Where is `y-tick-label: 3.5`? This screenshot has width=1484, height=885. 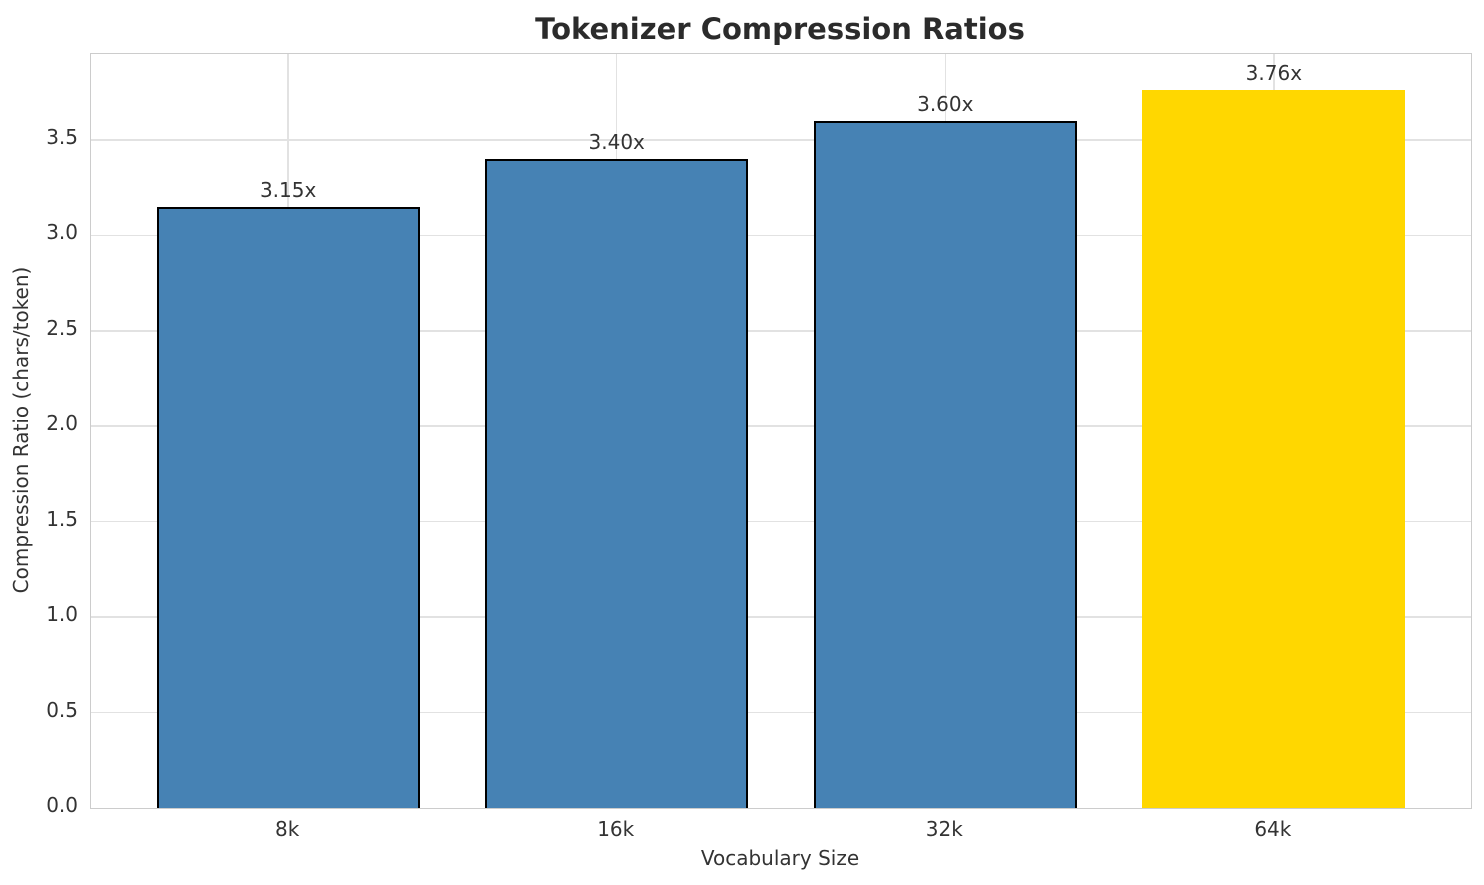
y-tick-label: 3.5 is located at coordinates (62, 136).